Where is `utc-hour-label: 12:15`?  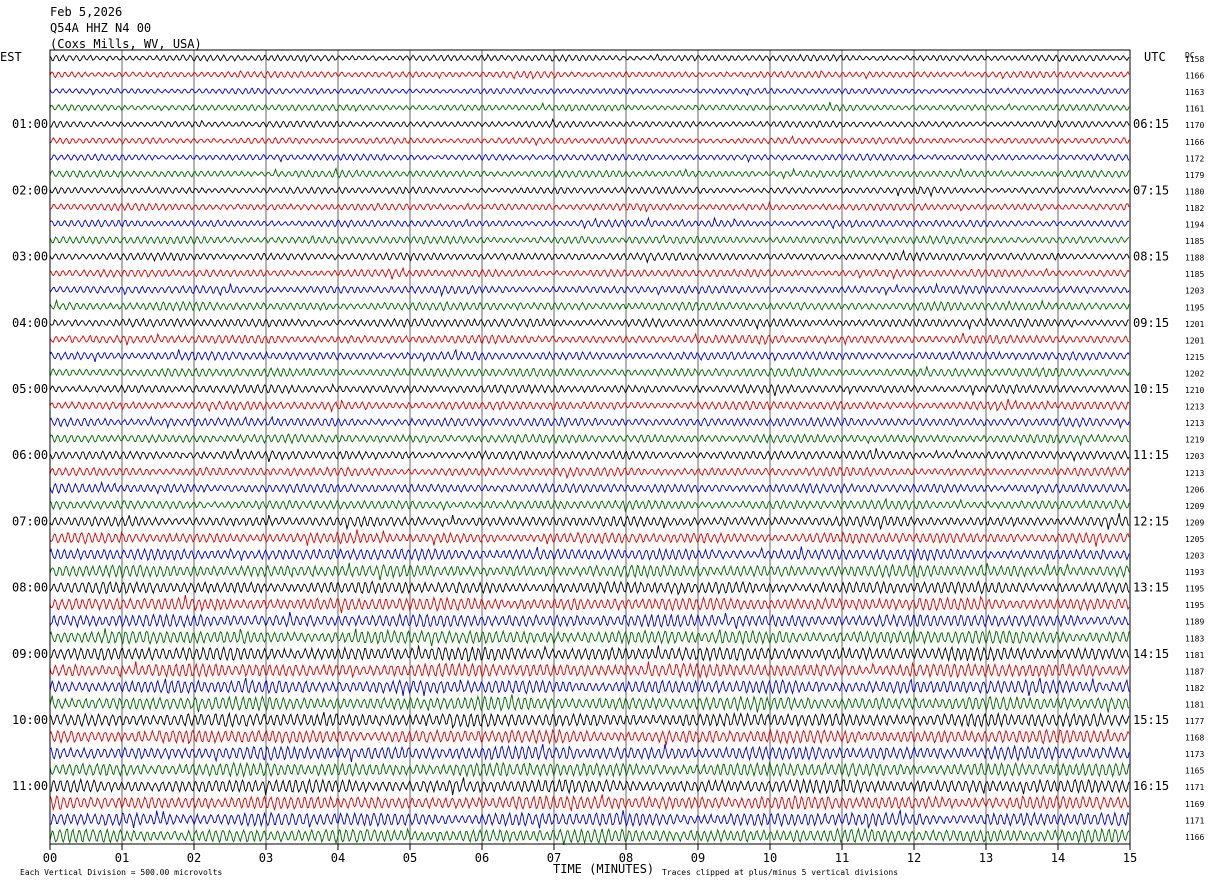 utc-hour-label: 12:15 is located at coordinates (1151, 521).